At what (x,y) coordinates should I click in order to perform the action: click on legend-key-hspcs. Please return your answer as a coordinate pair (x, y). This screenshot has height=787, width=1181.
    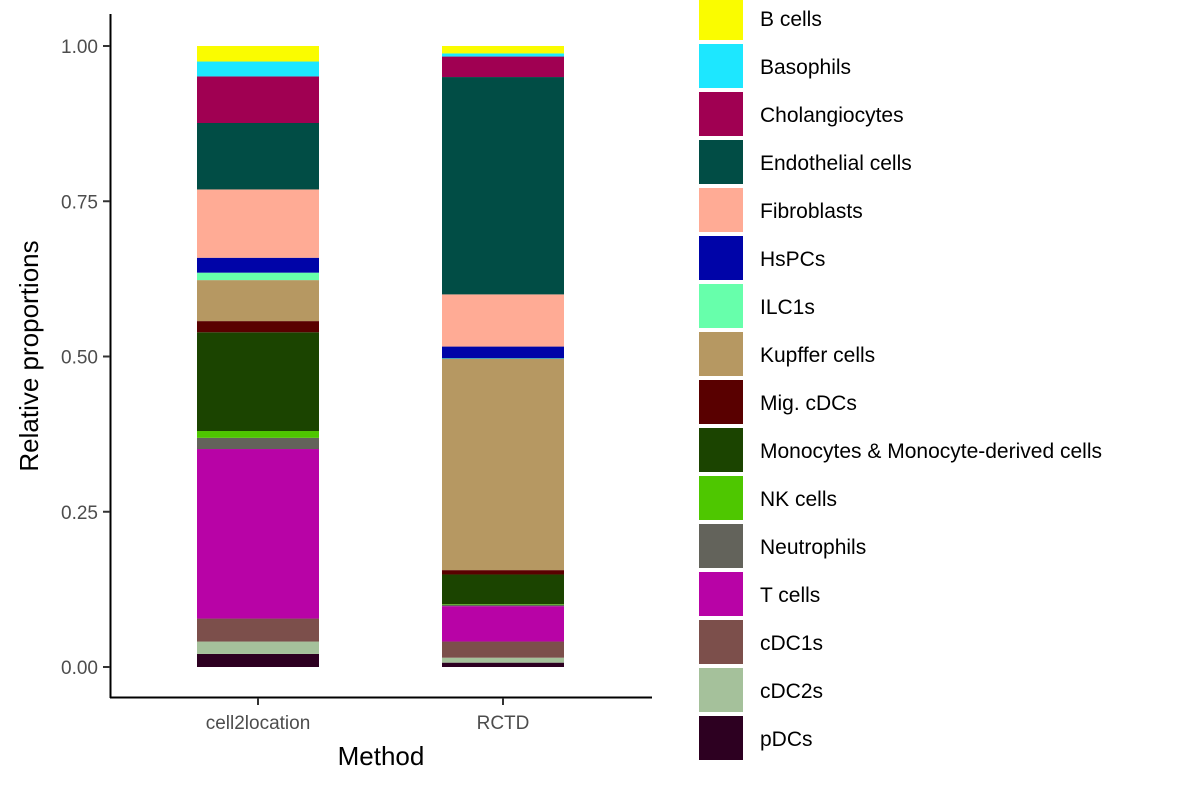
    Looking at the image, I should click on (721, 258).